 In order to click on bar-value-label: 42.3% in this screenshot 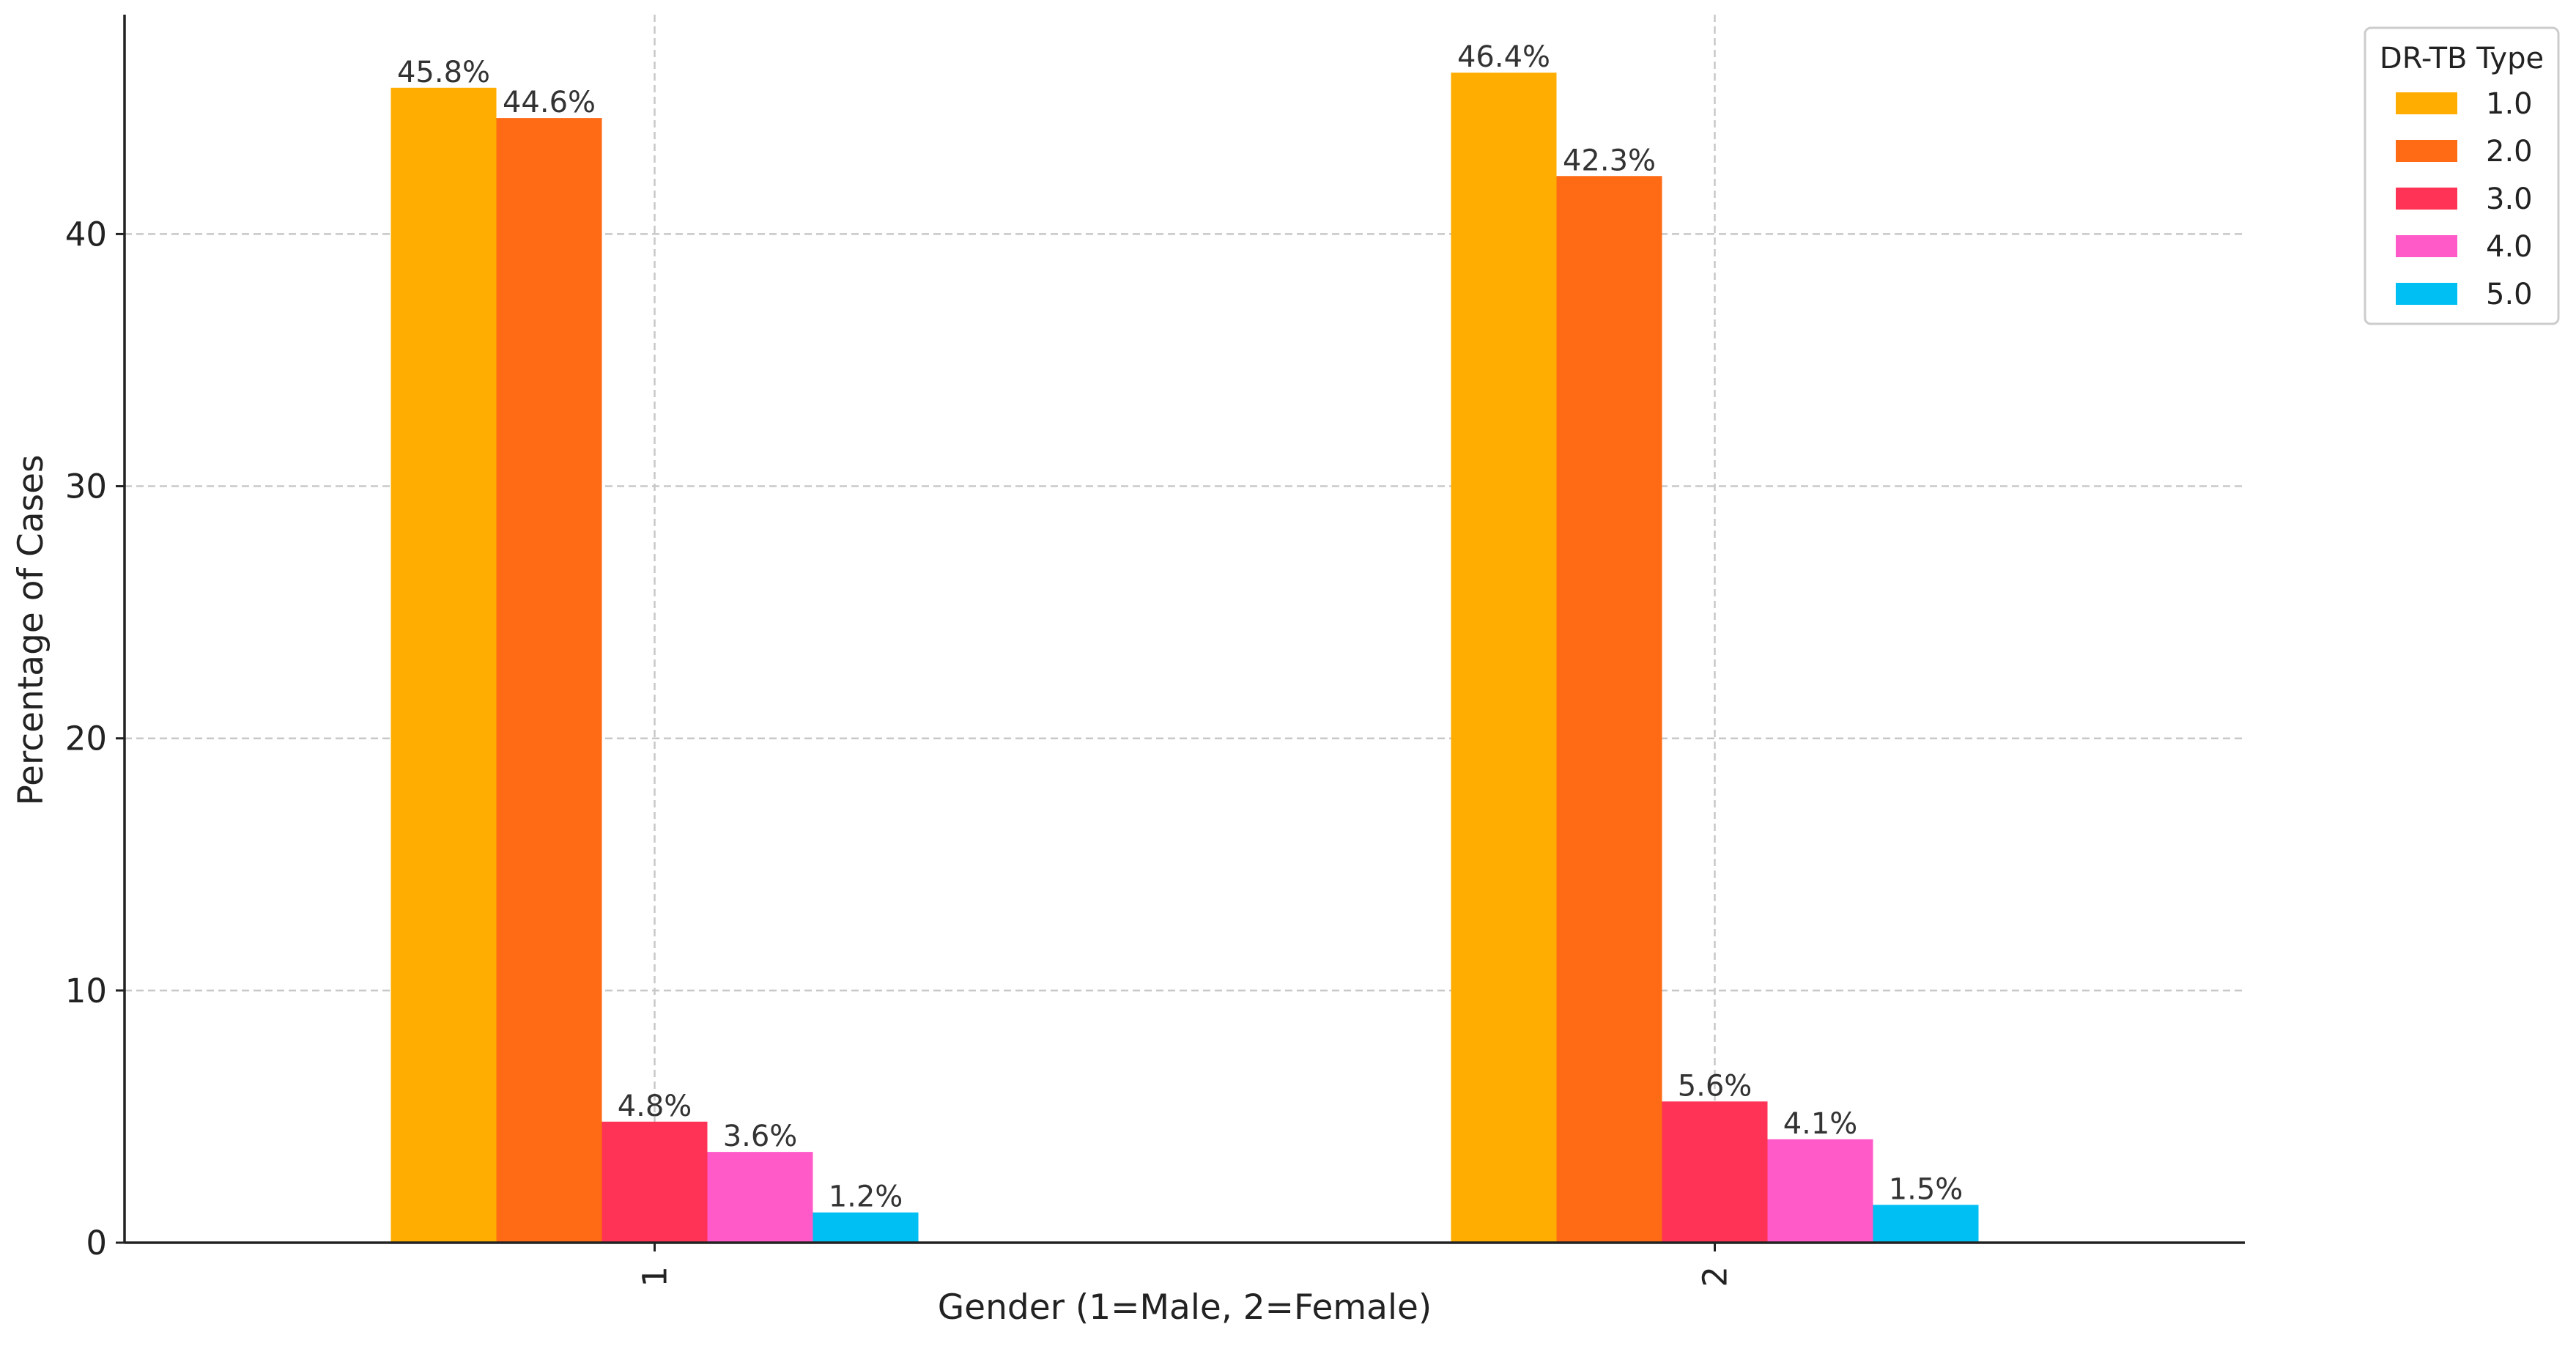, I will do `click(1609, 160)`.